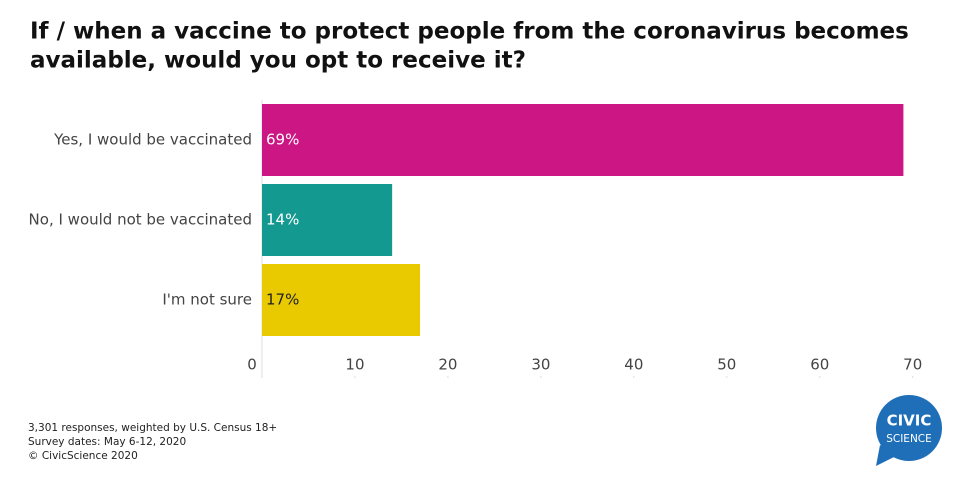 The width and height of the screenshot is (959, 478). I want to click on x-tick-label: 40, so click(633, 365).